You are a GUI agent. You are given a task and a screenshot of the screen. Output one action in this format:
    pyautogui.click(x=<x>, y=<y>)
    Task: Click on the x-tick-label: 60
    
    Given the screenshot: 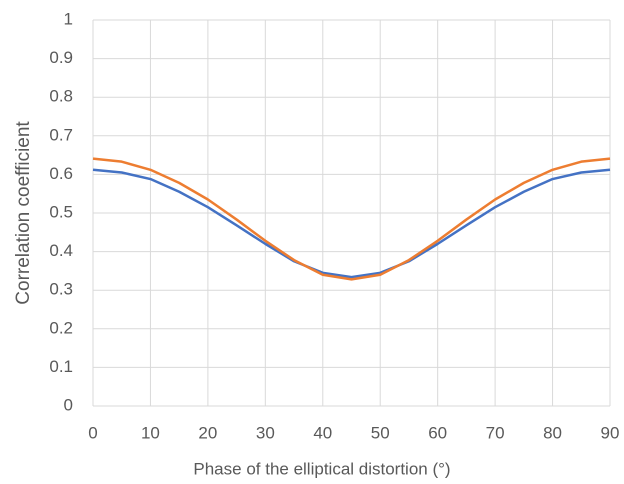 What is the action you would take?
    pyautogui.click(x=437, y=432)
    